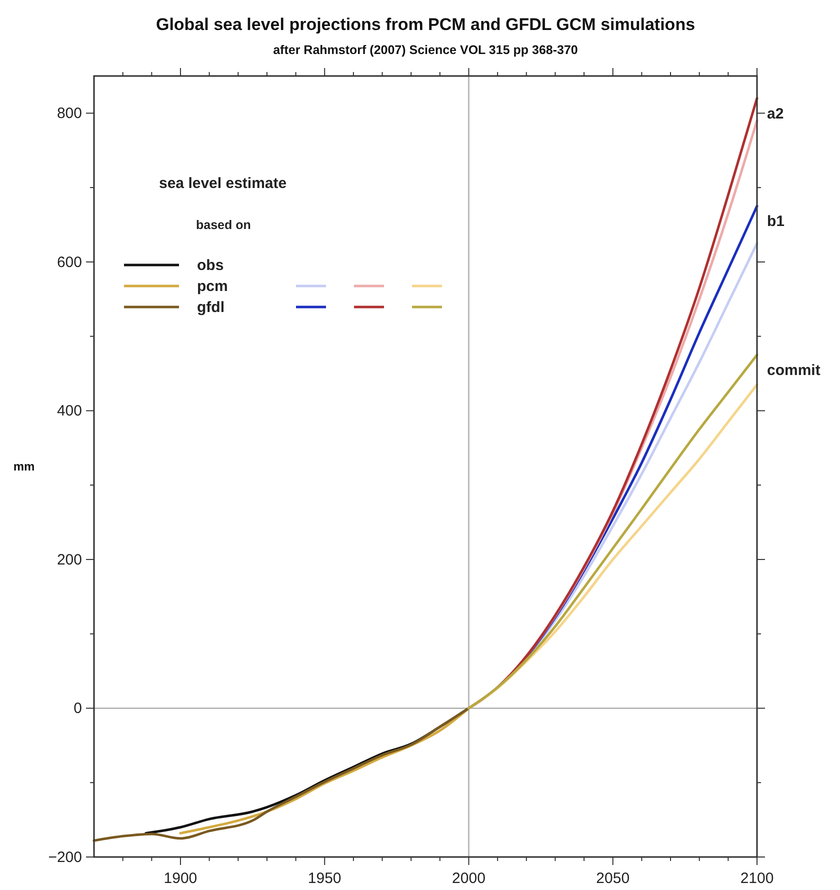  Describe the element at coordinates (78, 709) in the screenshot. I see `y-tick-label: 0` at that location.